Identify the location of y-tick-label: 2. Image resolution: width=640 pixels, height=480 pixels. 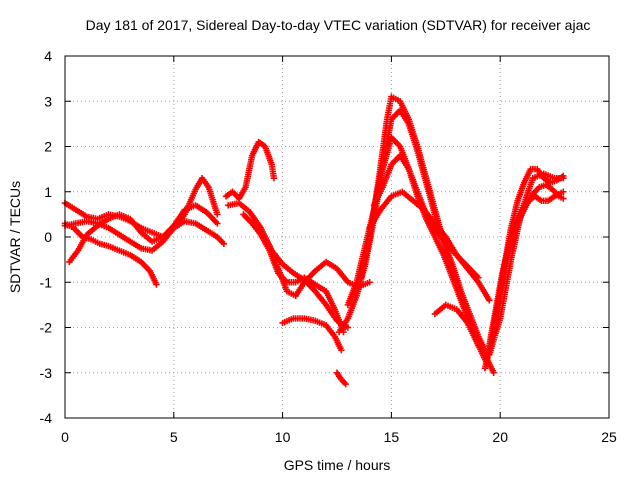
(48, 147).